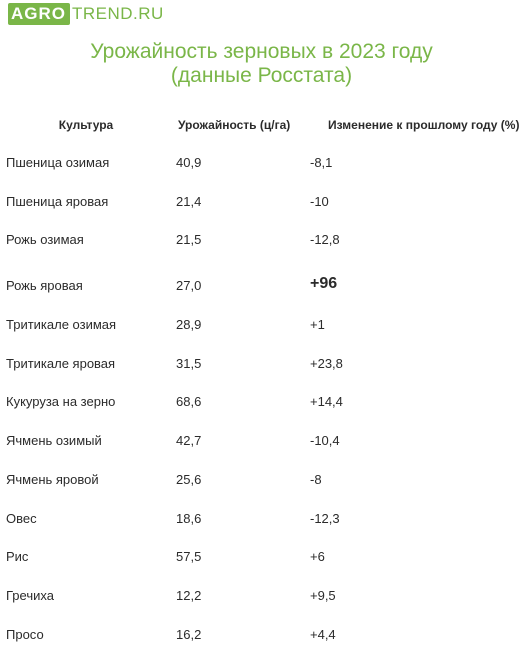  Describe the element at coordinates (316, 479) in the screenshot. I see `cell-change: -8` at that location.